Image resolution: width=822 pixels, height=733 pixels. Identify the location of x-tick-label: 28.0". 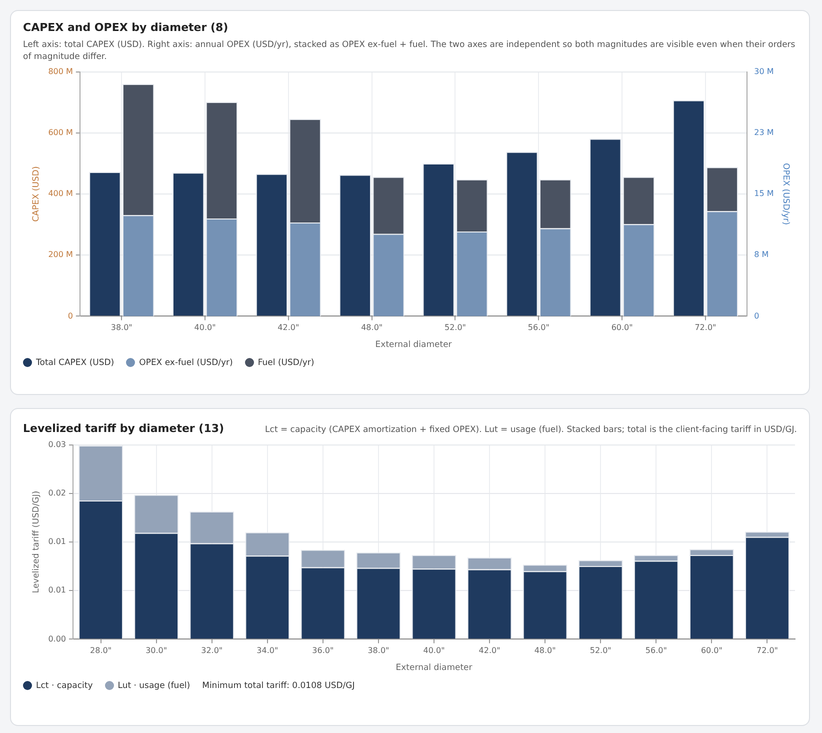
(101, 650).